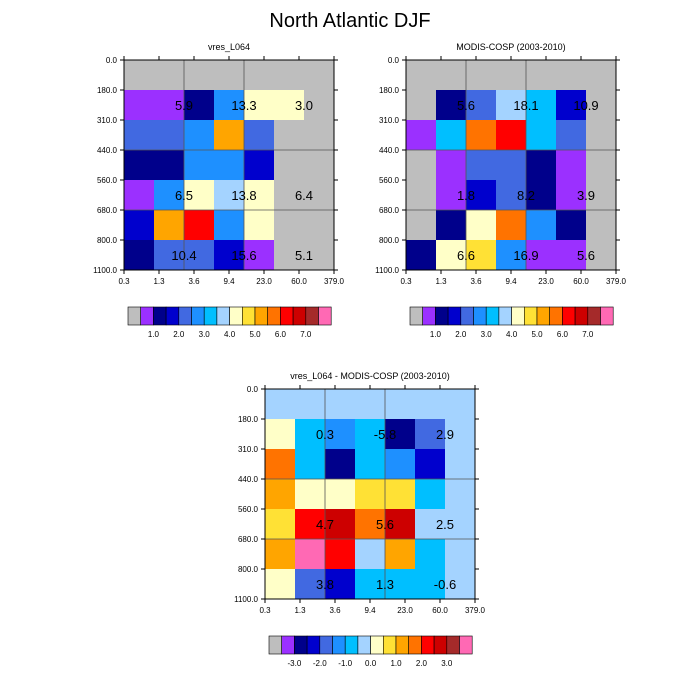  Describe the element at coordinates (304, 105) in the screenshot. I see `cell-value-label: 3.0` at that location.